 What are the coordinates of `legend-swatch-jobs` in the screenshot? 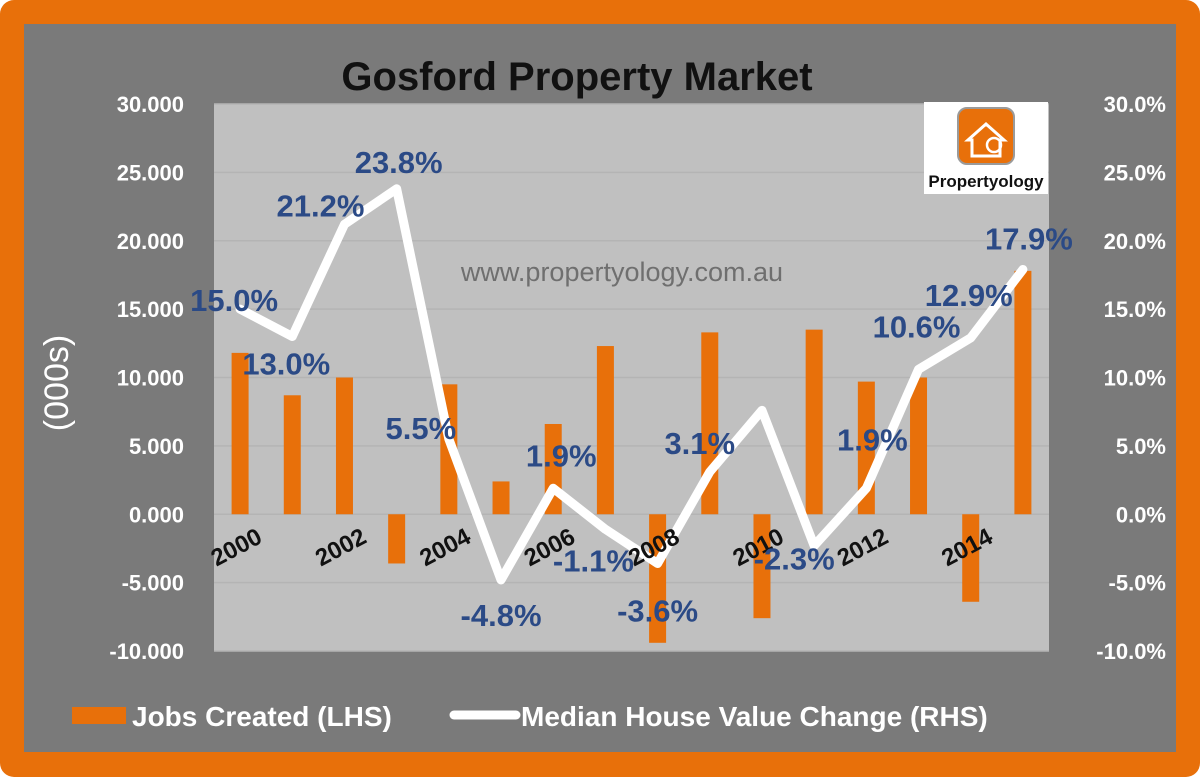 It's located at (99, 715).